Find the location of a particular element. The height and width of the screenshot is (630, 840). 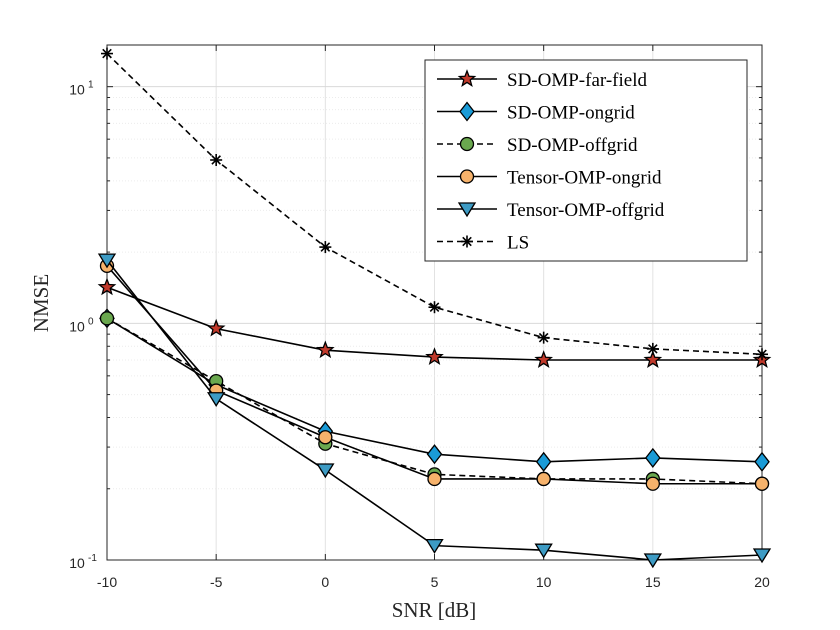

legend-label: LS is located at coordinates (518, 243).